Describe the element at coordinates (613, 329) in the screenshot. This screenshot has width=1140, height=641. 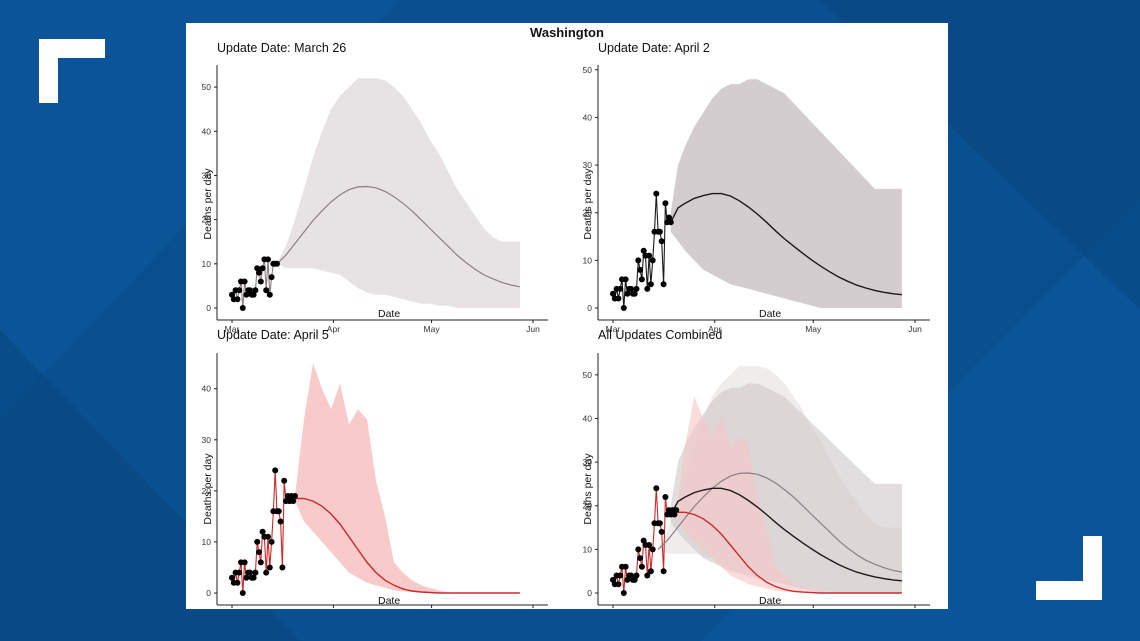
I see `x-tick-label: Mar` at that location.